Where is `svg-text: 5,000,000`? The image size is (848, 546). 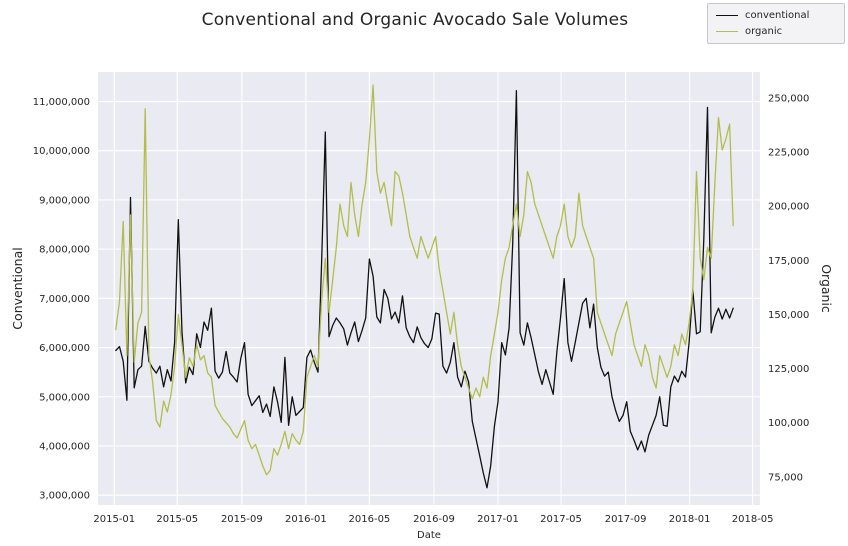
svg-text: 5,000,000 is located at coordinates (64, 397).